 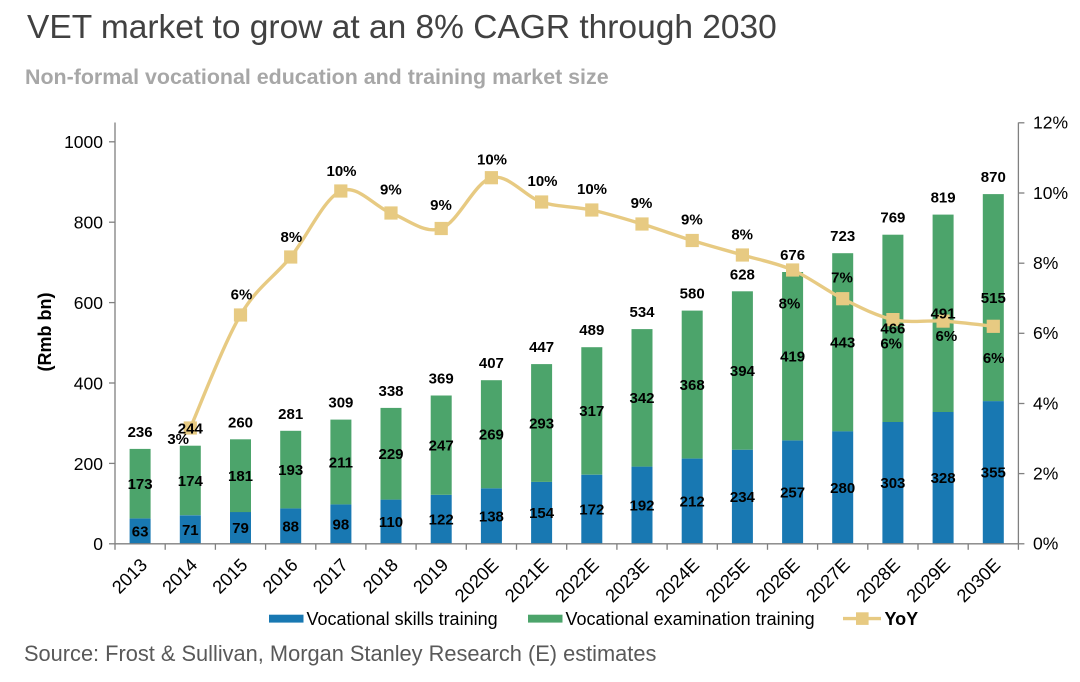 I want to click on svg-text: 98, so click(x=341, y=524).